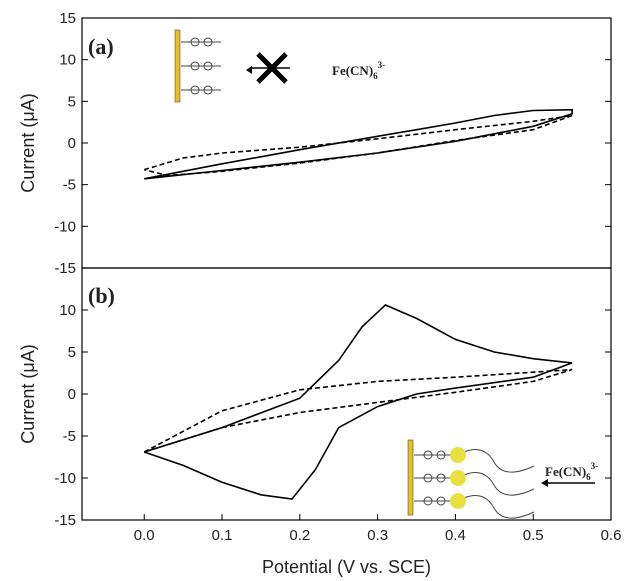  I want to click on illustration-b, so click(501, 479).